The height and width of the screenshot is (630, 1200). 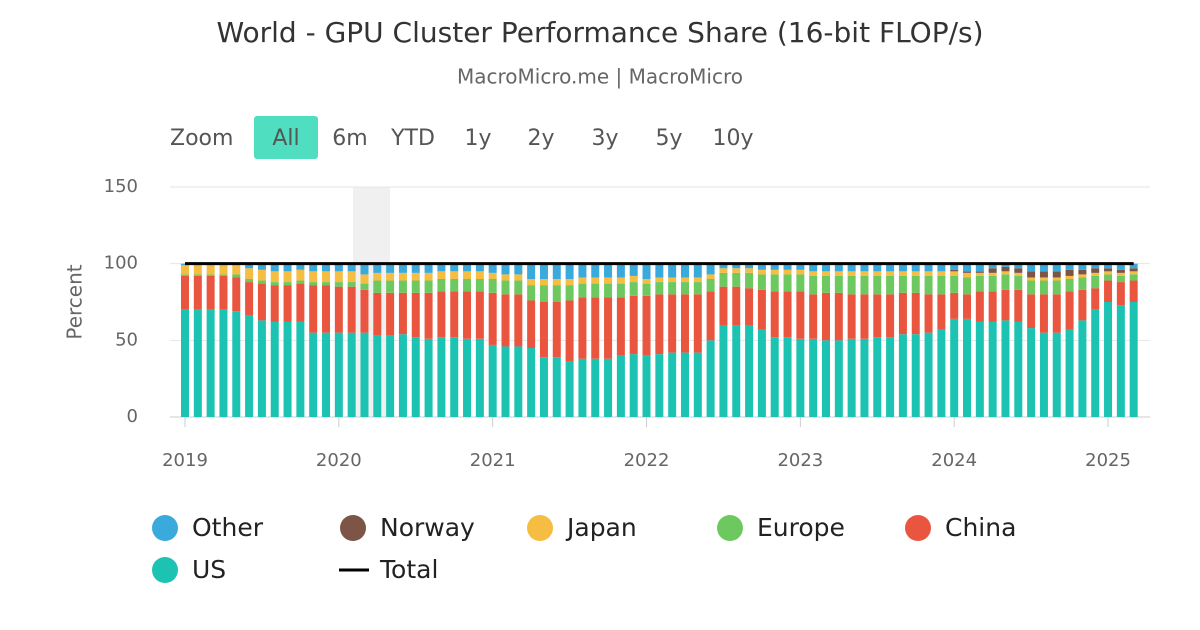 What do you see at coordinates (412, 138) in the screenshot?
I see `zoom-button: YTD` at bounding box center [412, 138].